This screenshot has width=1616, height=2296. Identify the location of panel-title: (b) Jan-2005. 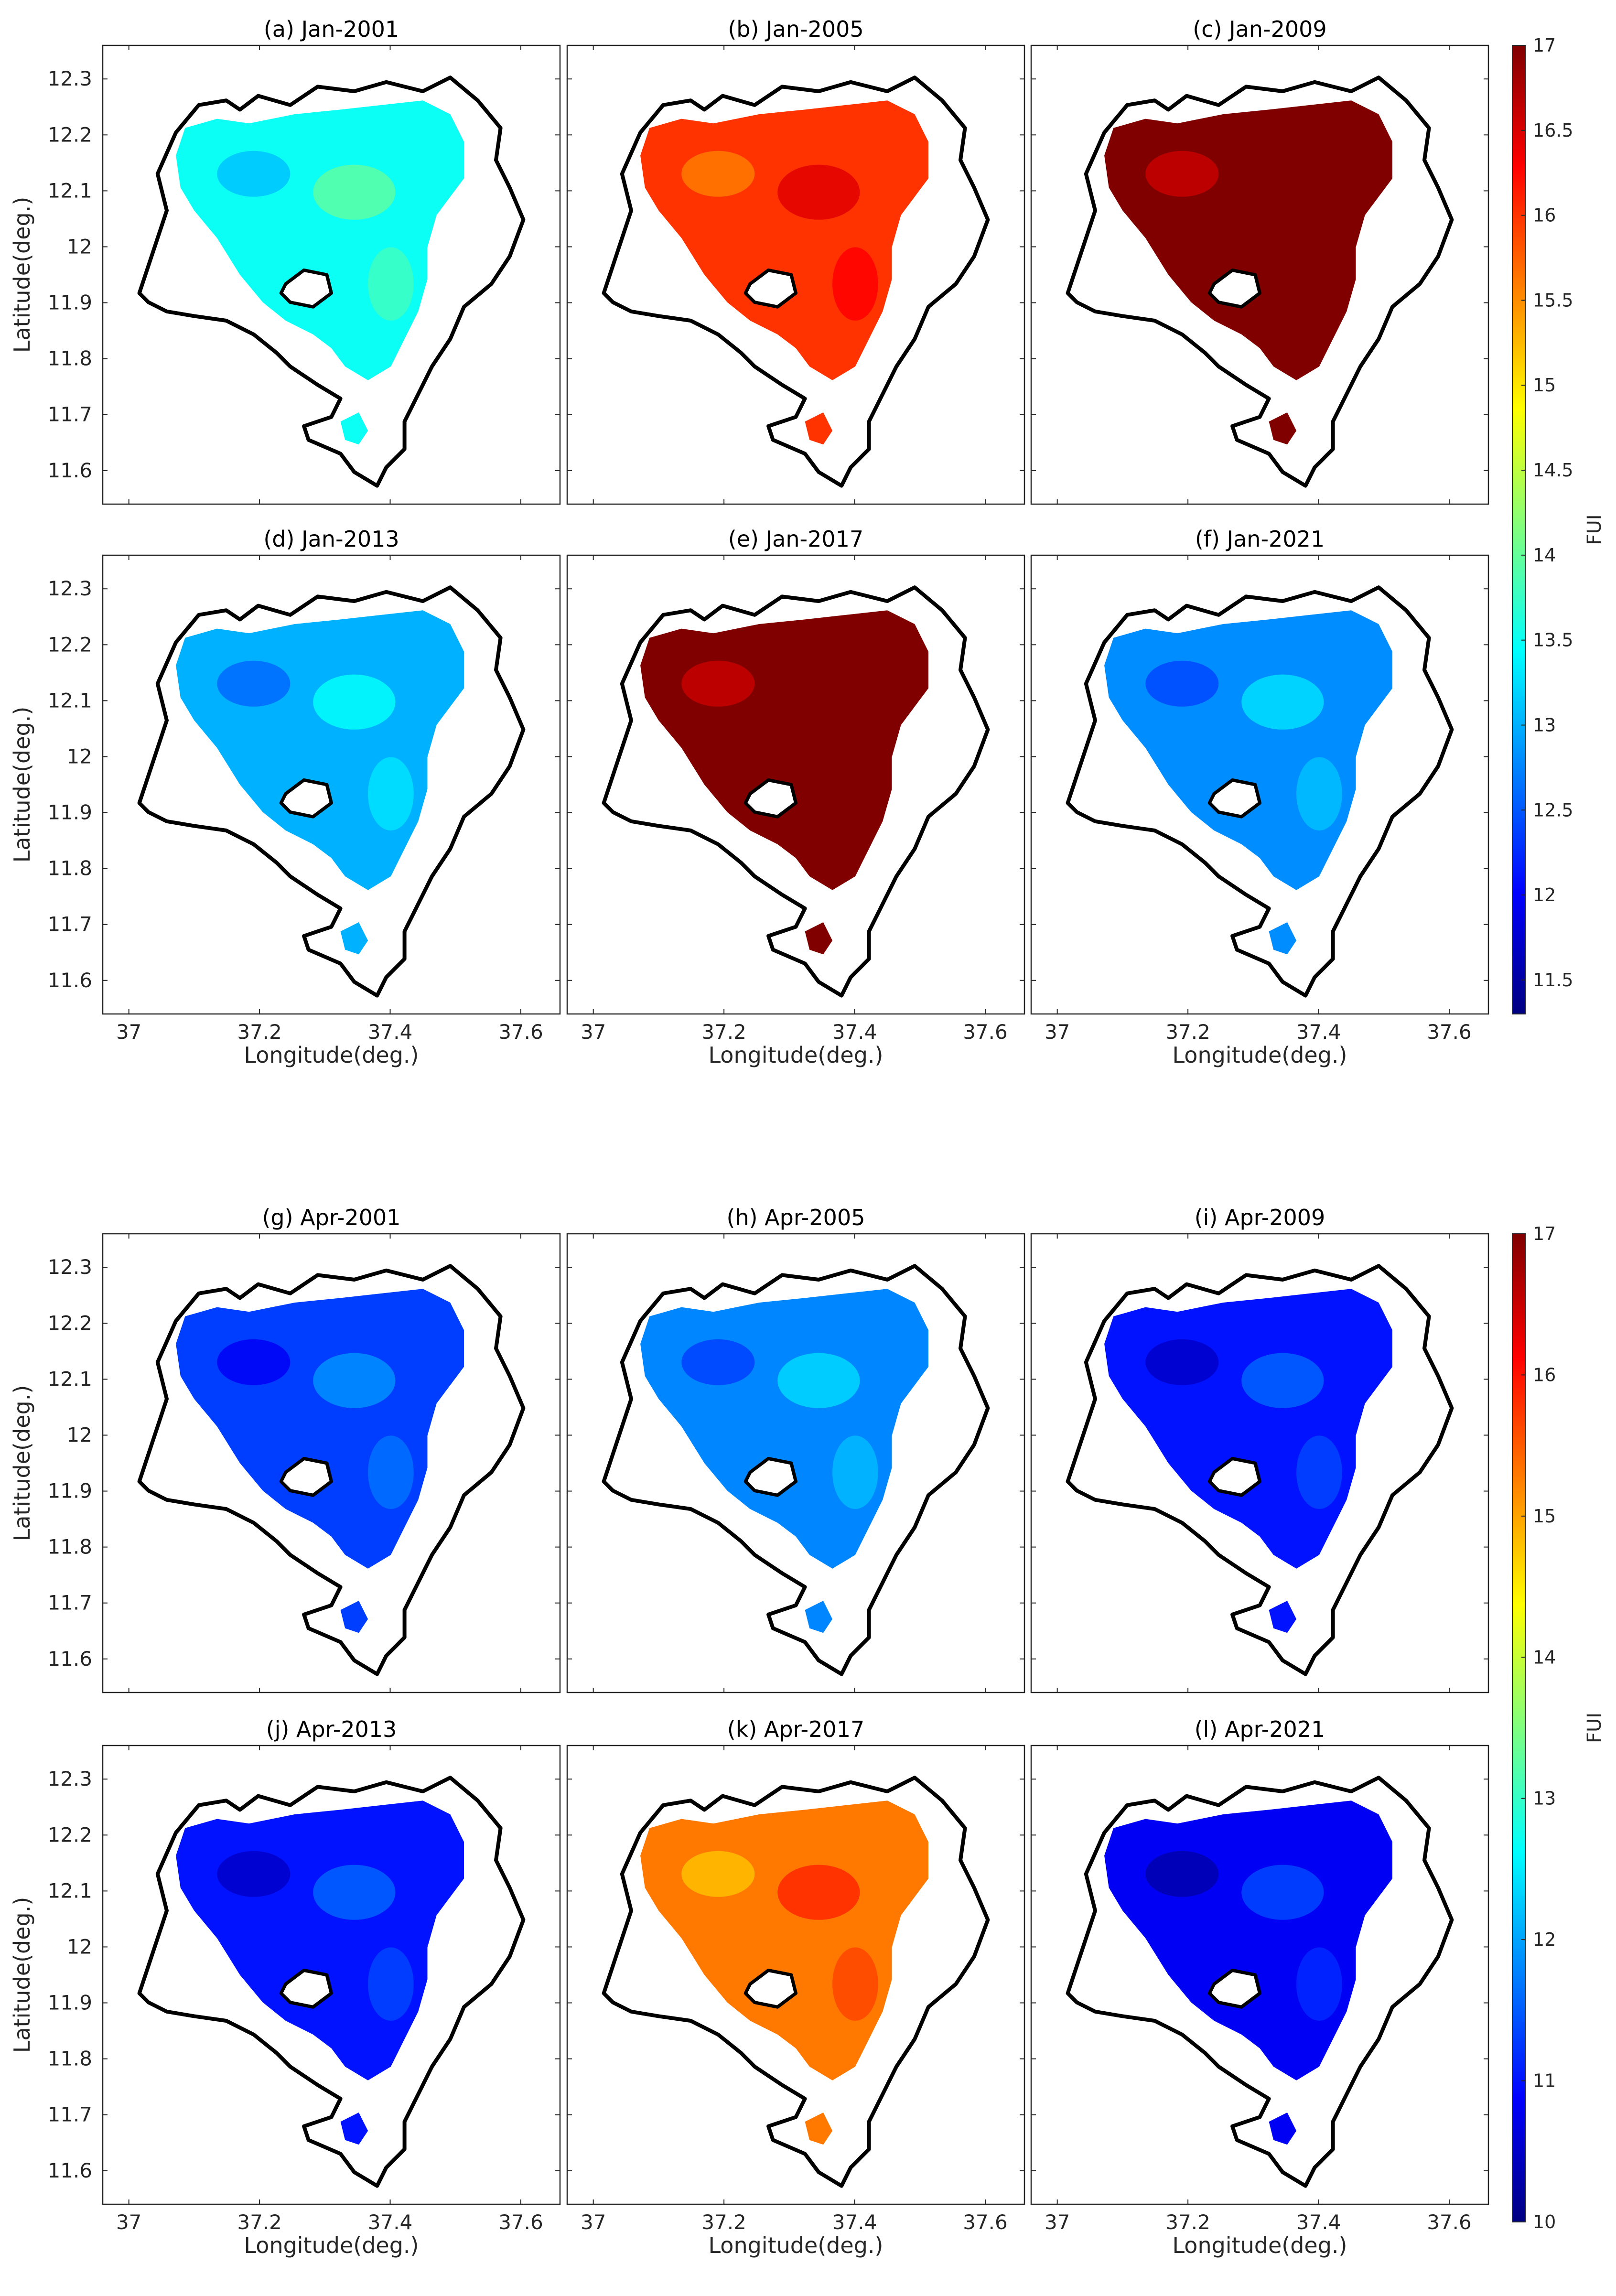
(796, 29).